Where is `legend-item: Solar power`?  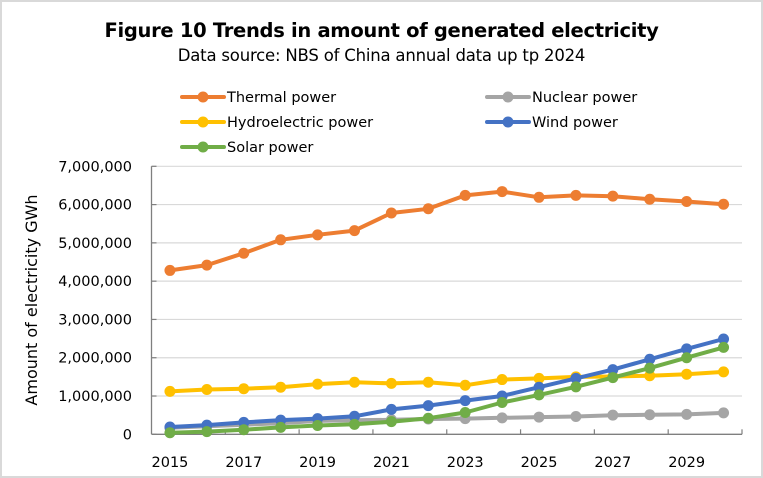 legend-item: Solar power is located at coordinates (246, 148).